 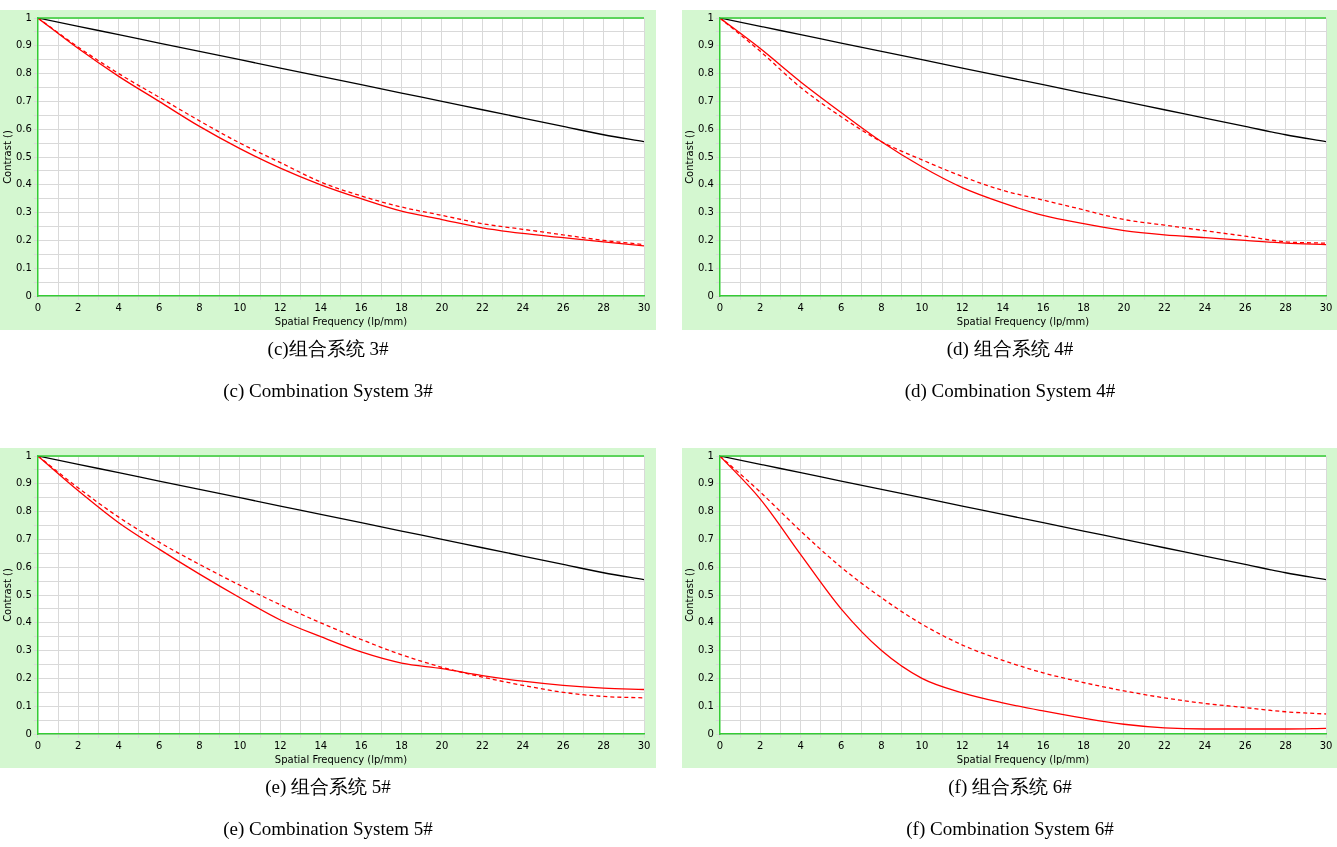 What do you see at coordinates (328, 391) in the screenshot?
I see `text: (c) Combination System 3#` at bounding box center [328, 391].